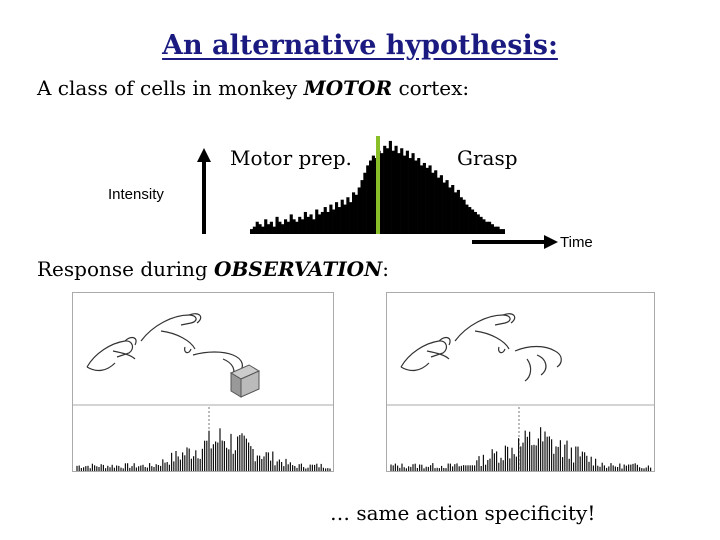 The image size is (720, 540). What do you see at coordinates (203, 392) in the screenshot?
I see `grasp-object-illustration` at bounding box center [203, 392].